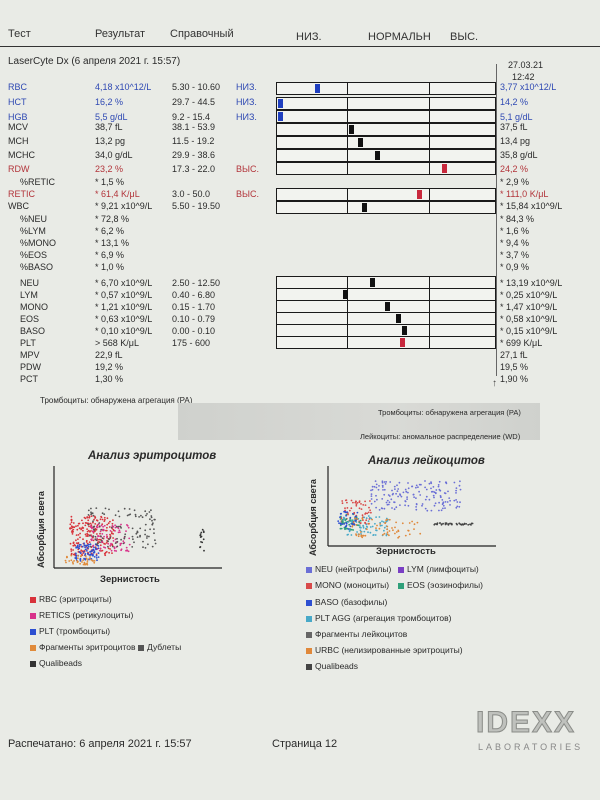 The width and height of the screenshot is (600, 800). I want to click on row-reference-15: 2.50 - 12.50, so click(196, 283).